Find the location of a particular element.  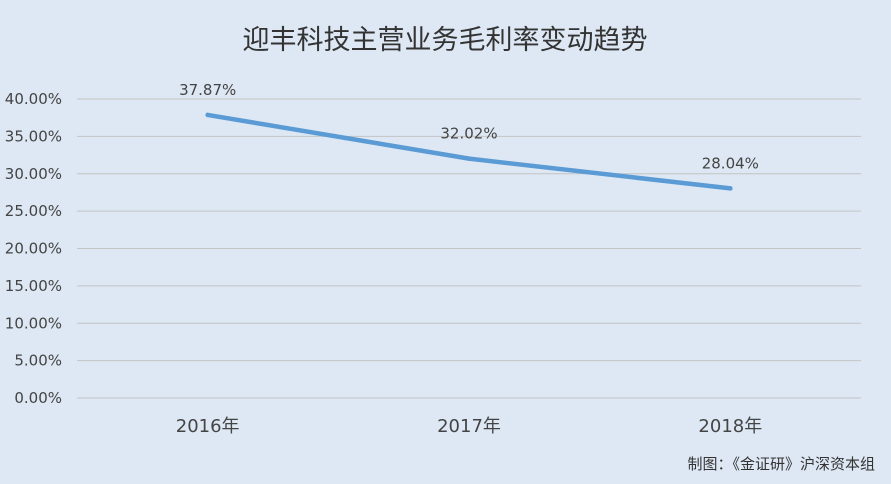

y-tick-label: 10.00% is located at coordinates (33, 323).